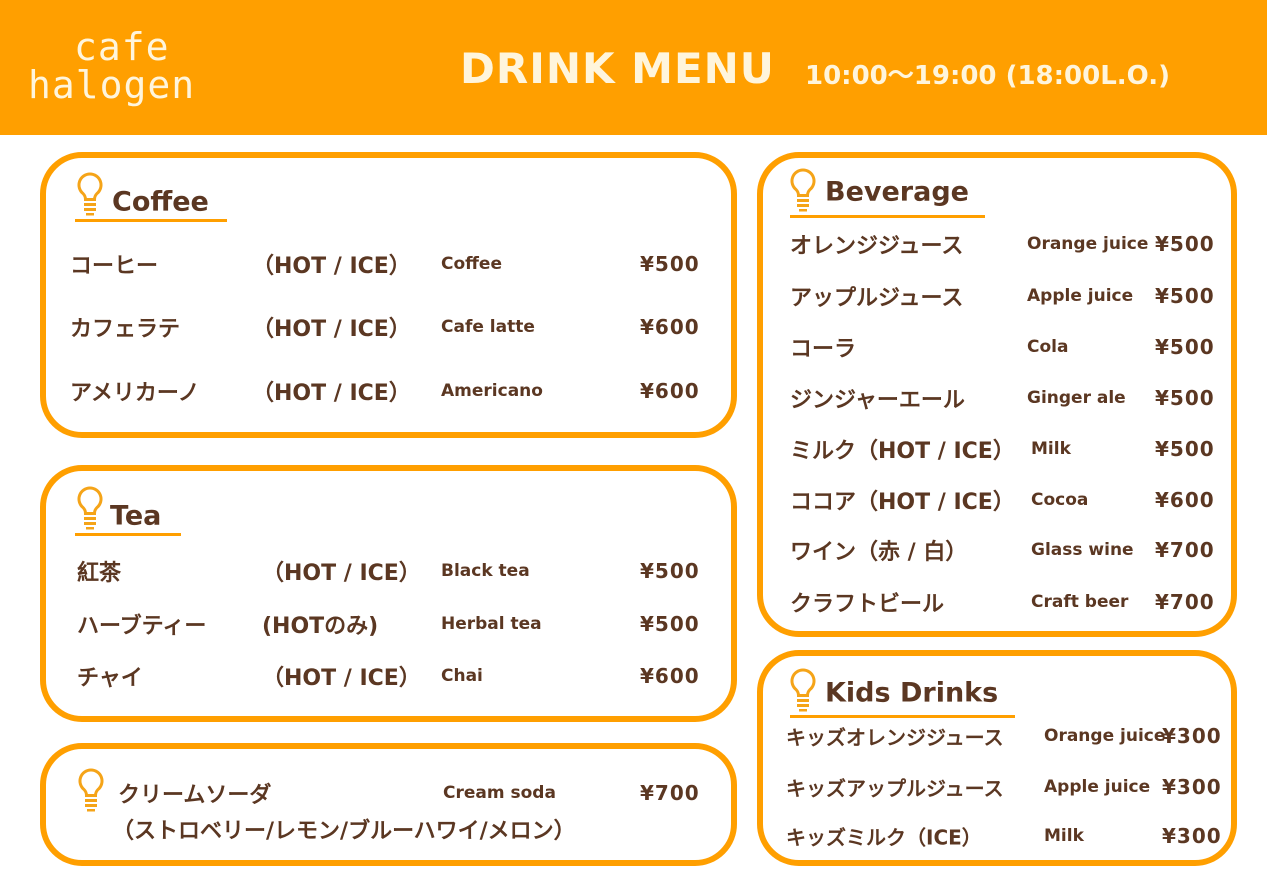 The image size is (1267, 896). Describe the element at coordinates (897, 192) in the screenshot. I see `section-title: Beverage` at that location.